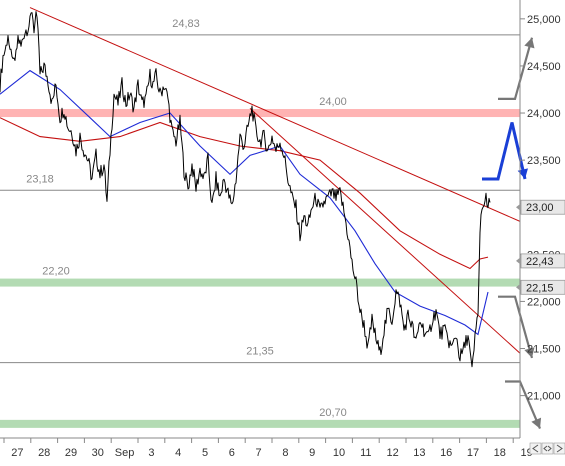 Image resolution: width=565 pixels, height=466 pixels. Describe the element at coordinates (544, 161) in the screenshot. I see `y-tick-label-3: 23,500` at that location.